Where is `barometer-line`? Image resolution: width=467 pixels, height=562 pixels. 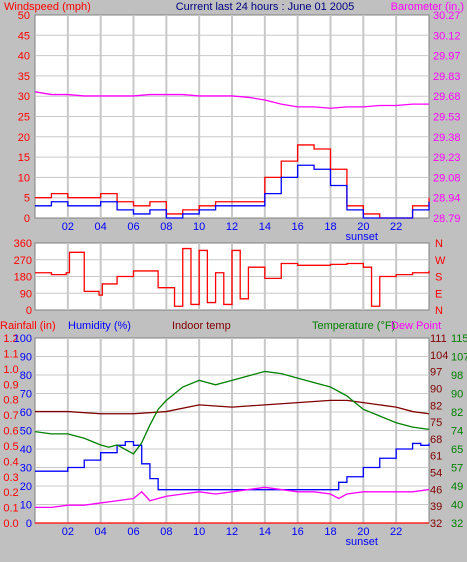
barometer-line is located at coordinates (231, 100).